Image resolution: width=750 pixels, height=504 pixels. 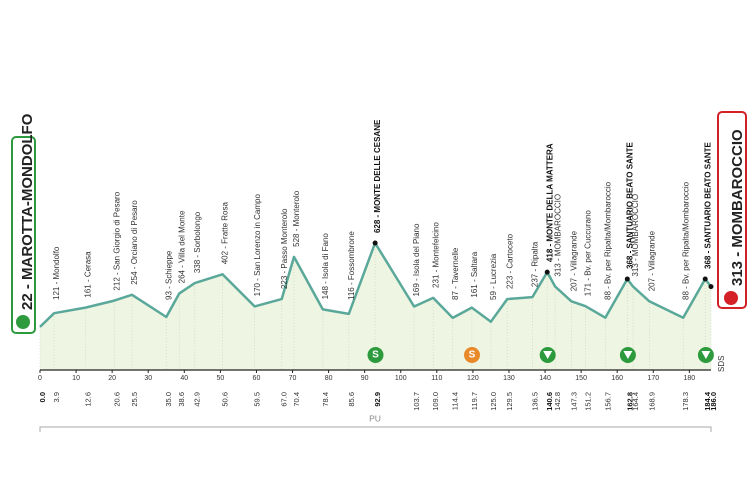 What do you see at coordinates (325, 399) in the screenshot?
I see `km-label: 78.4` at bounding box center [325, 399].